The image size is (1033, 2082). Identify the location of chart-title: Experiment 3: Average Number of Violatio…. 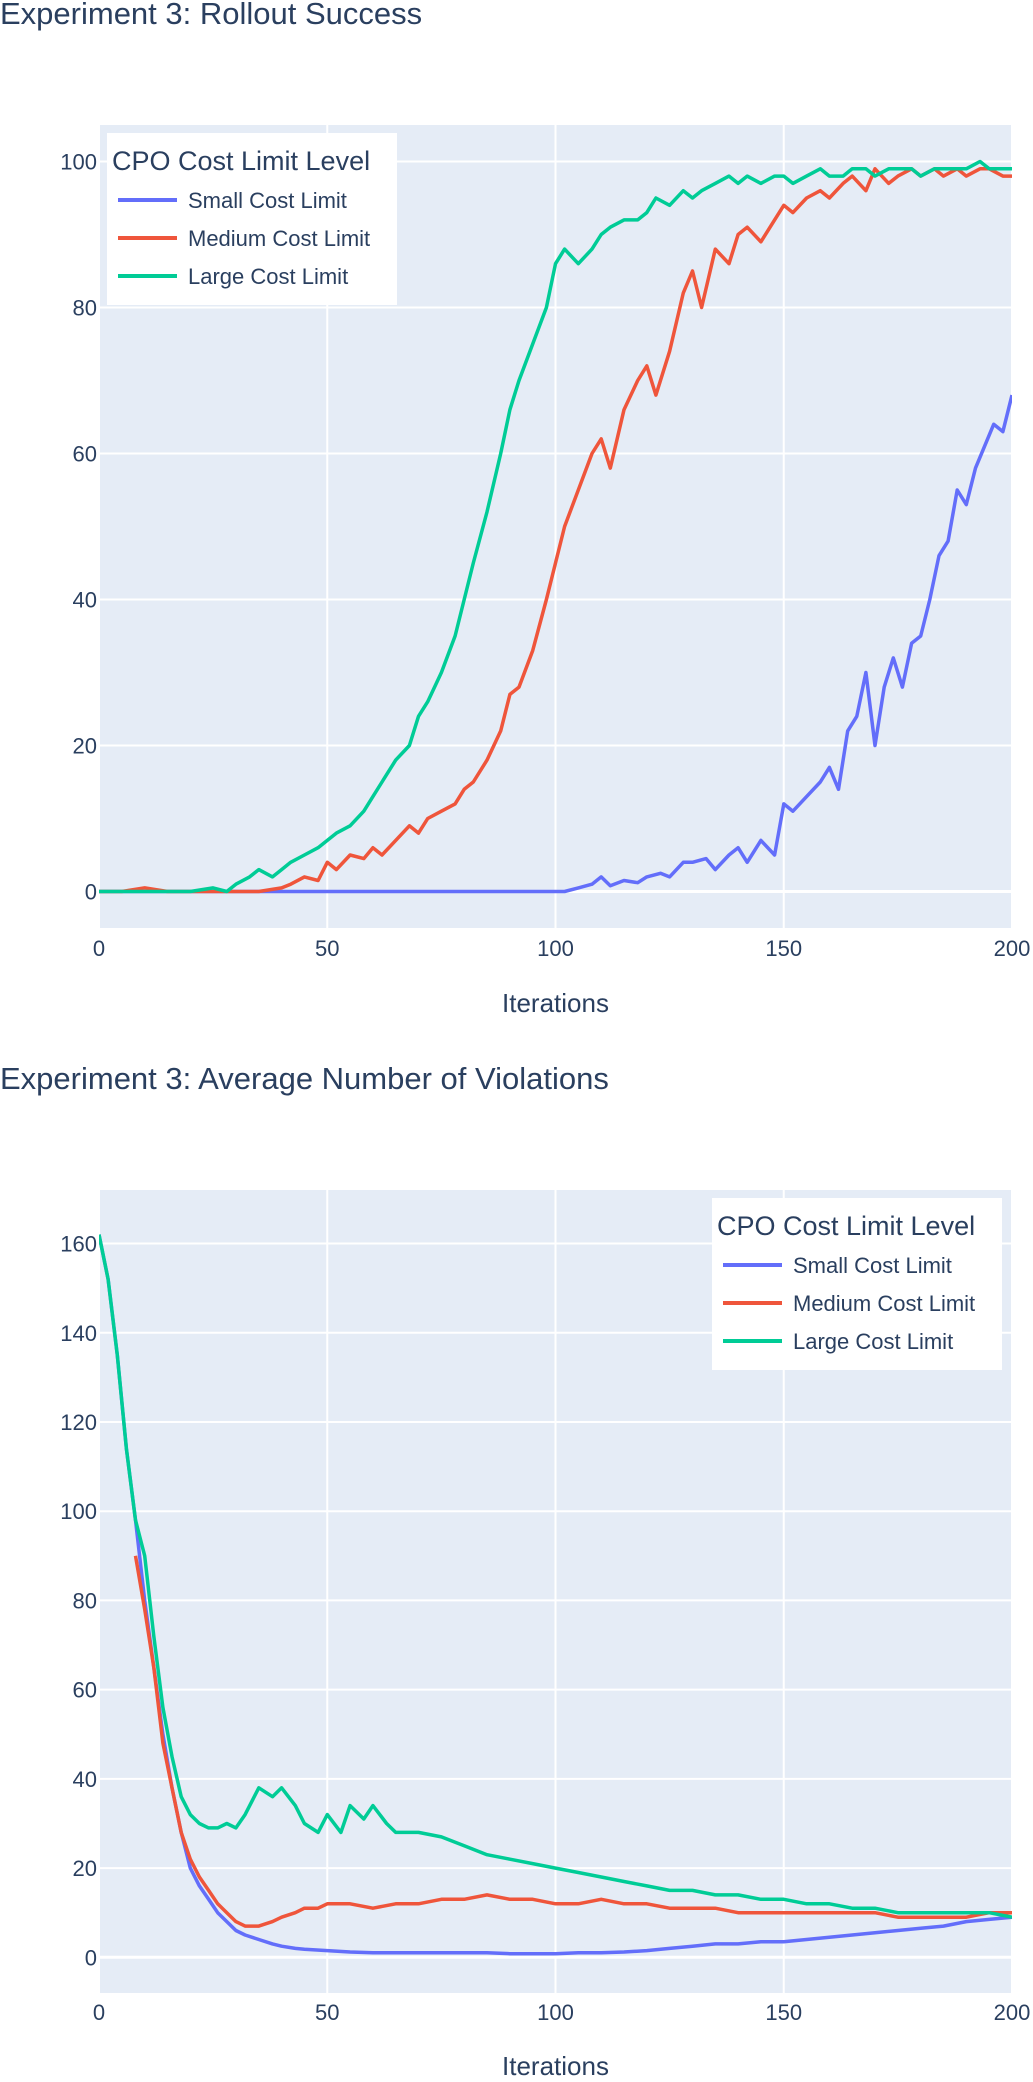
(304, 1078).